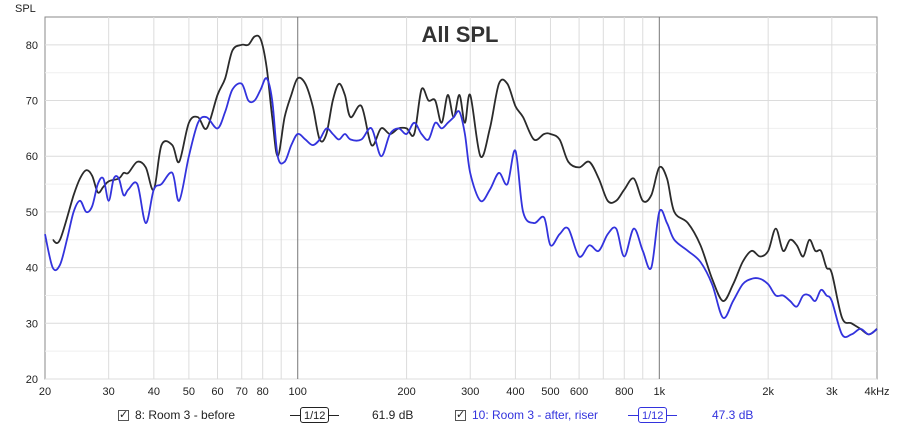 Image resolution: width=900 pixels, height=430 pixels. I want to click on y-tick-label: 80, so click(32, 46).